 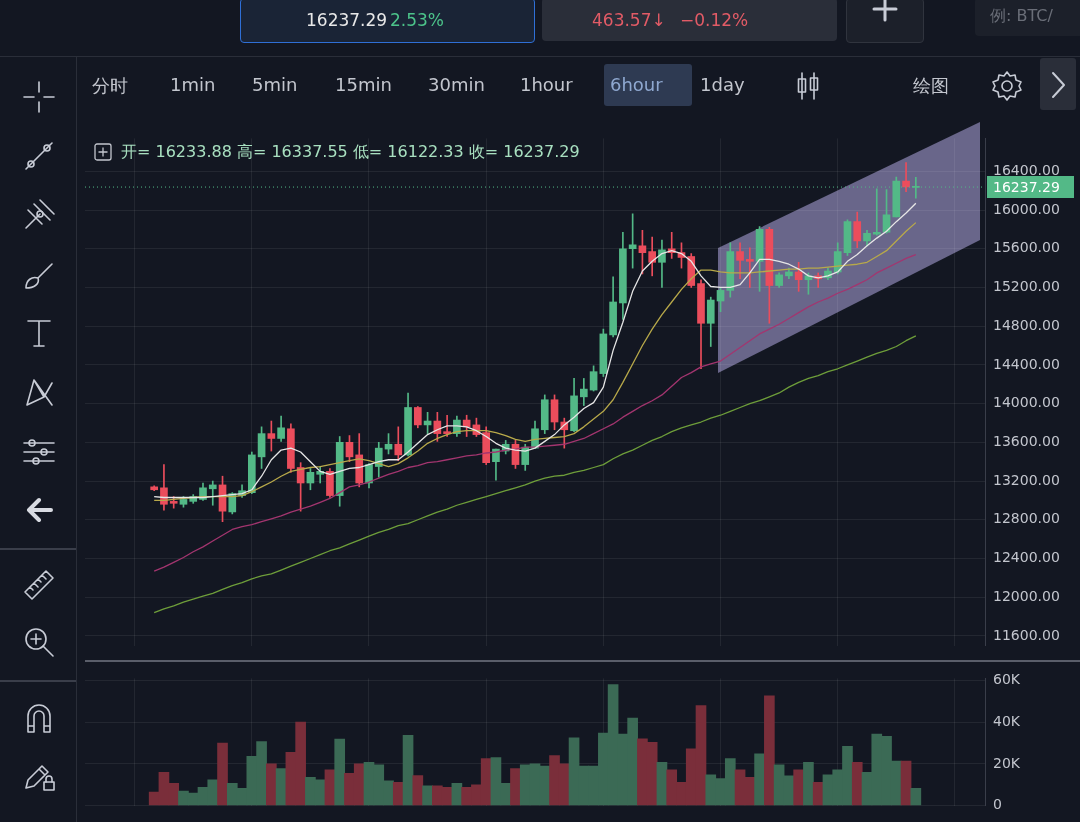 I want to click on y-tick-label: 15600.00, so click(x=1026, y=247).